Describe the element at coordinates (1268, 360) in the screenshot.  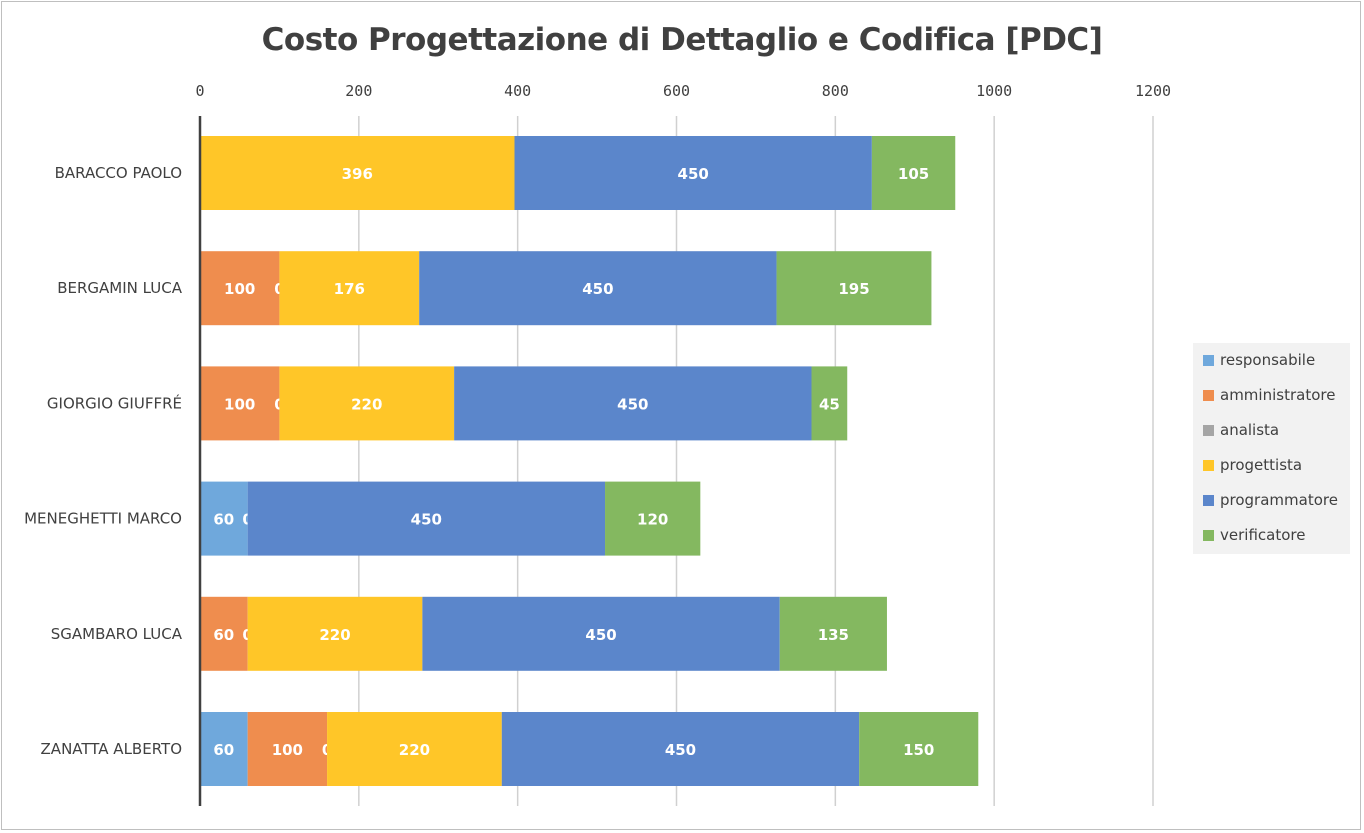
I see `legend-label: responsabile` at that location.